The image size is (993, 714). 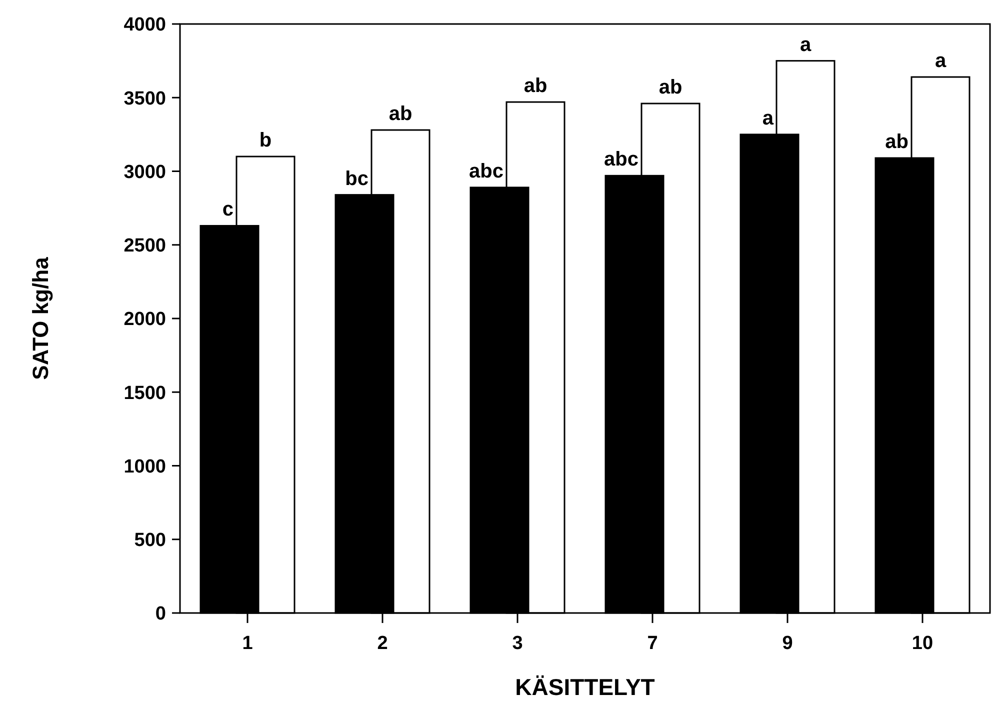 What do you see at coordinates (145, 25) in the screenshot?
I see `y-tick-label: 4000` at bounding box center [145, 25].